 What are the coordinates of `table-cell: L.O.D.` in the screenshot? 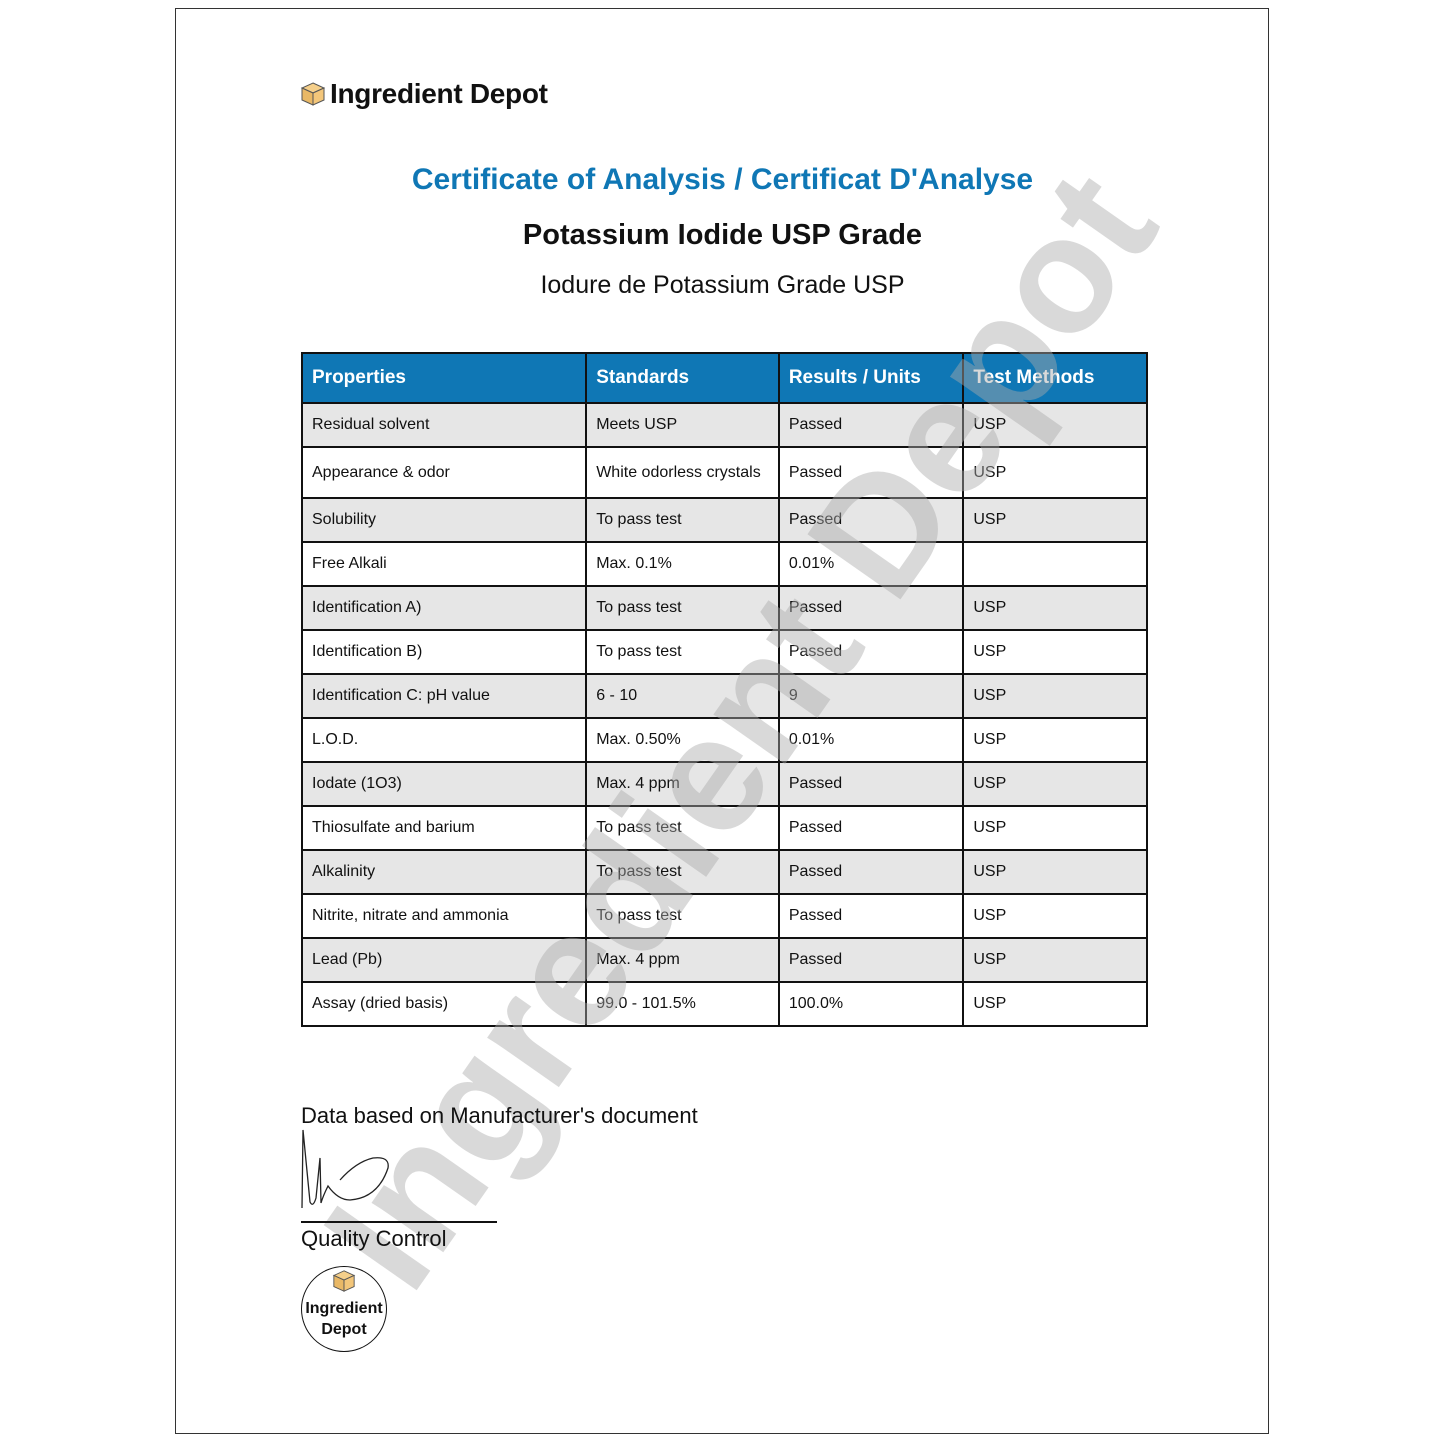 It's located at (444, 740).